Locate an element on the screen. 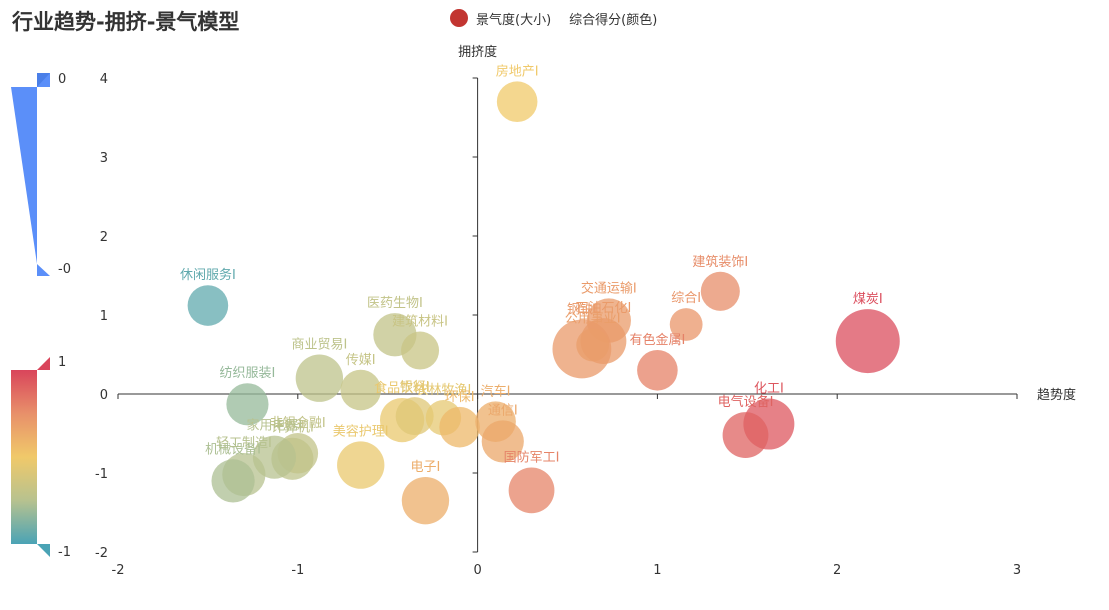  data-label: 通信I is located at coordinates (503, 410).